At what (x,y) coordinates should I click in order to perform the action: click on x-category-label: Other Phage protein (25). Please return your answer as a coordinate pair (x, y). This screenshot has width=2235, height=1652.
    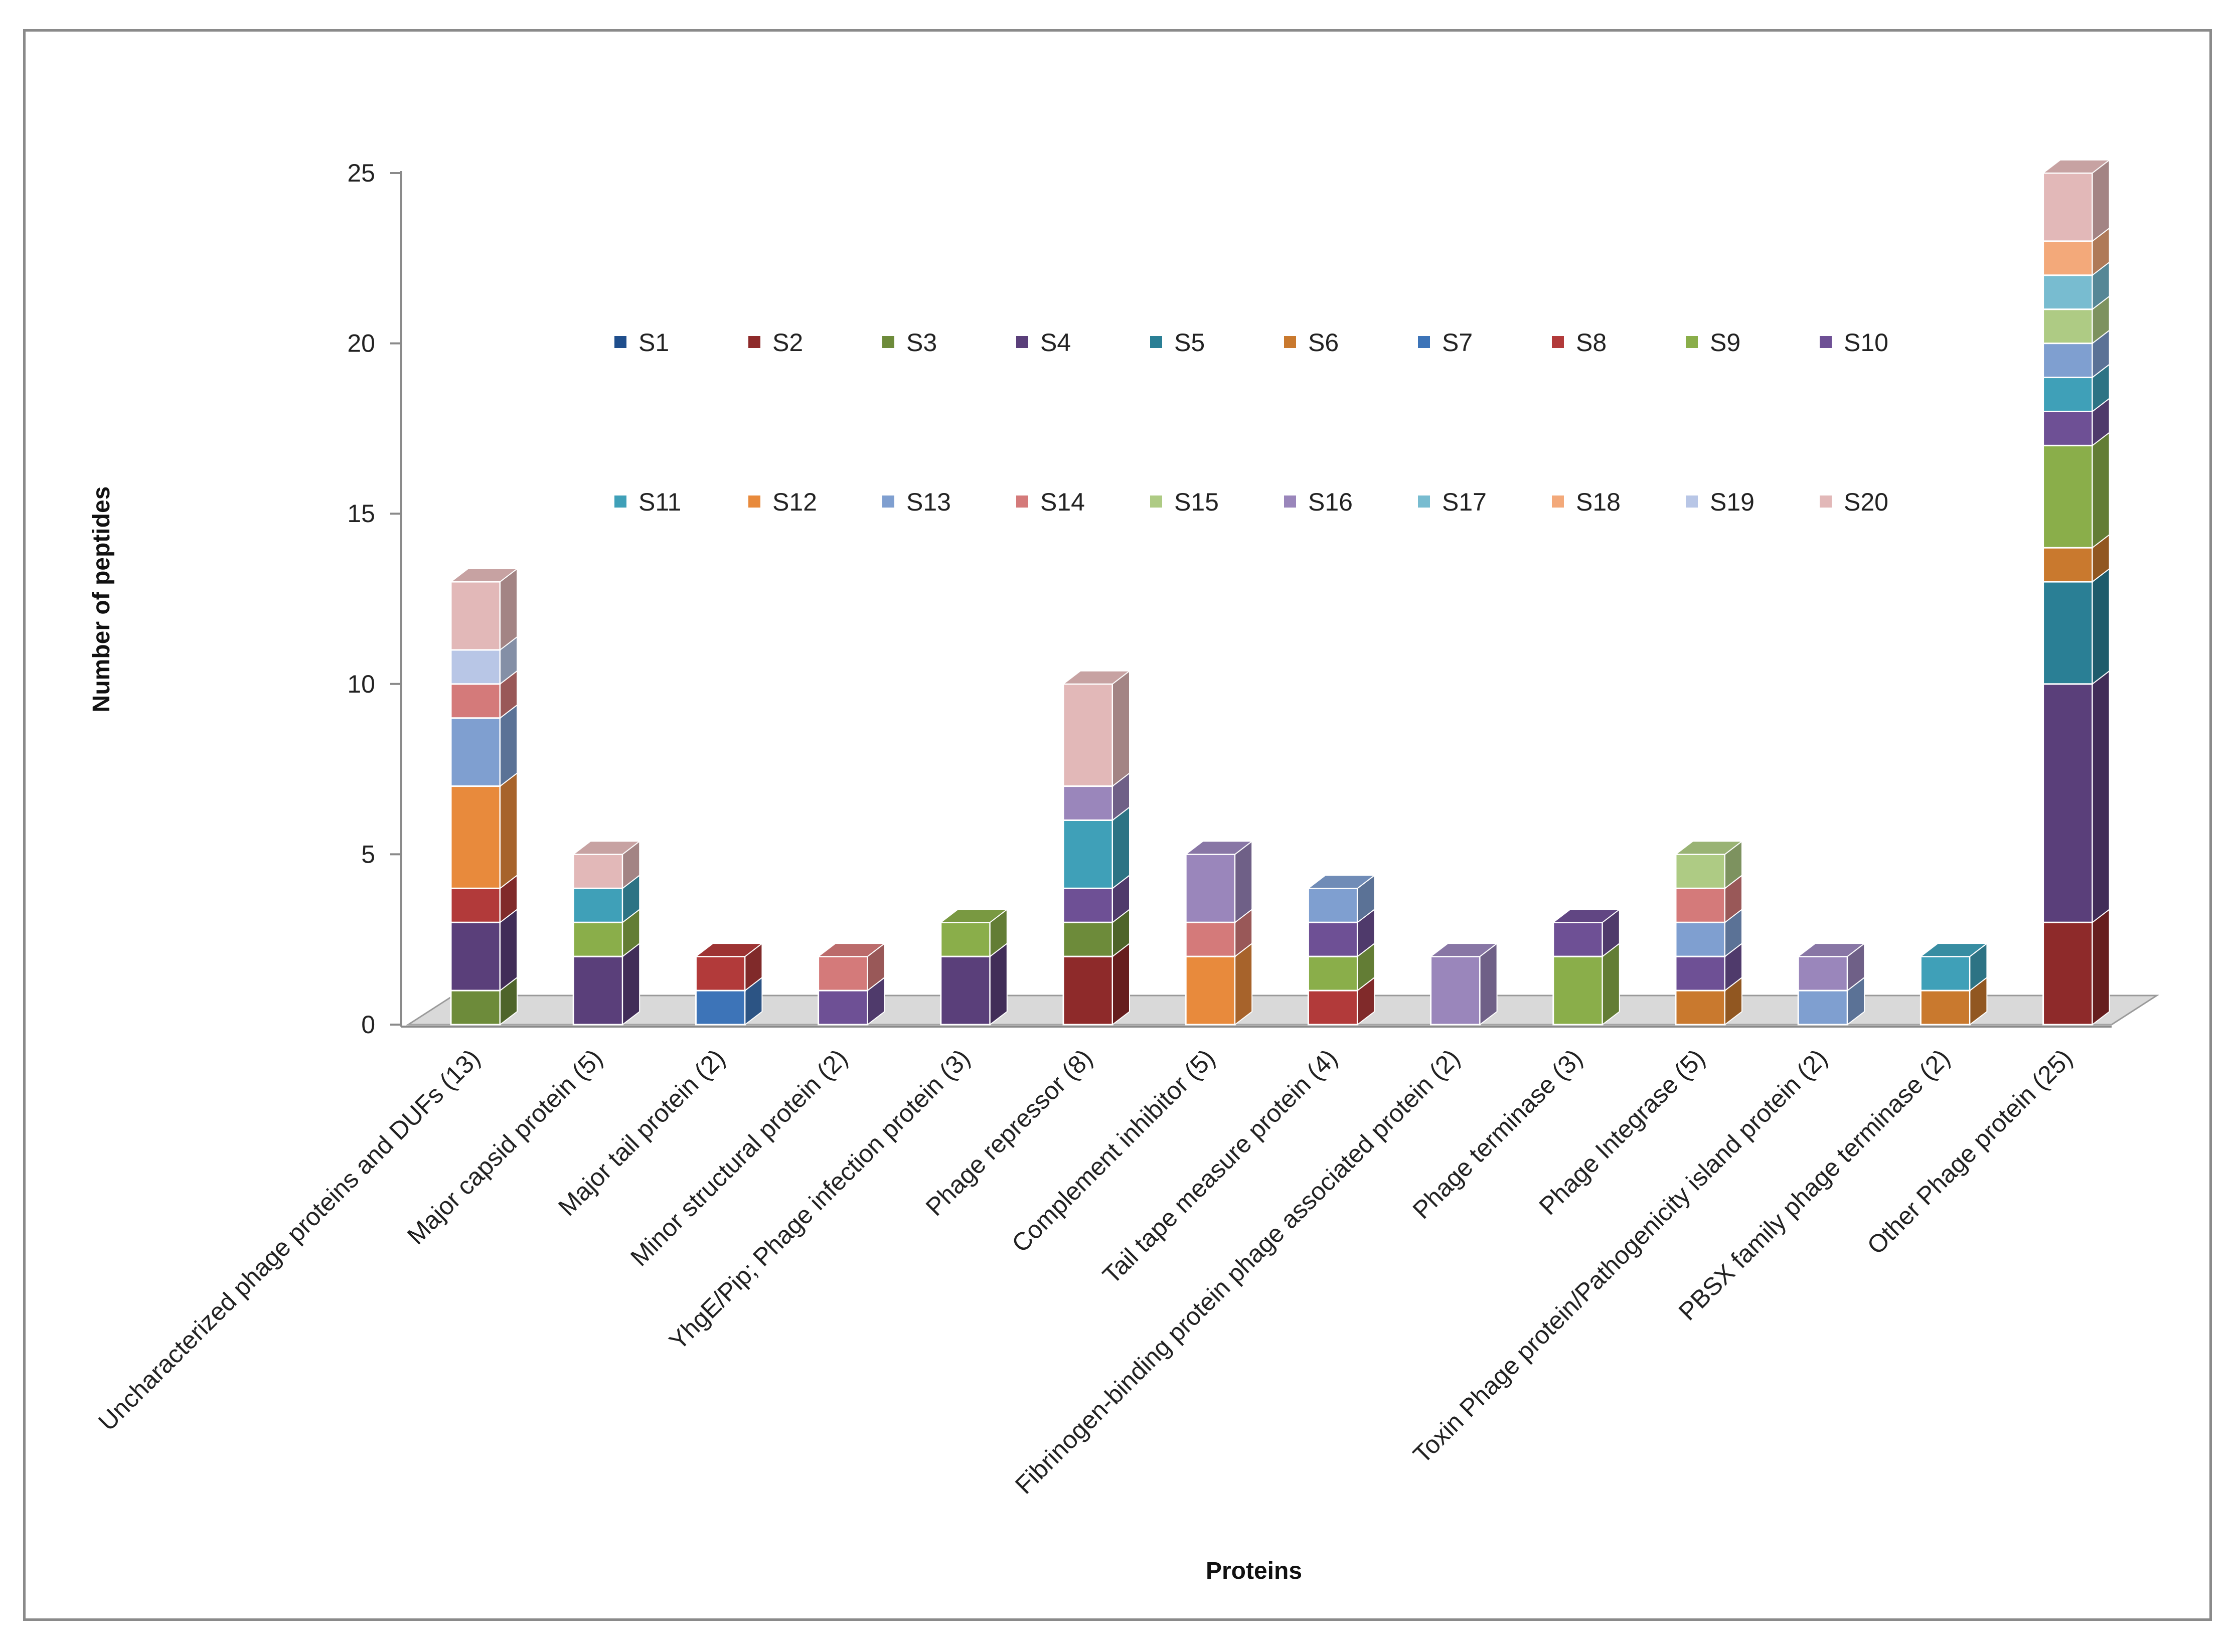
    Looking at the image, I should click on (1970, 1152).